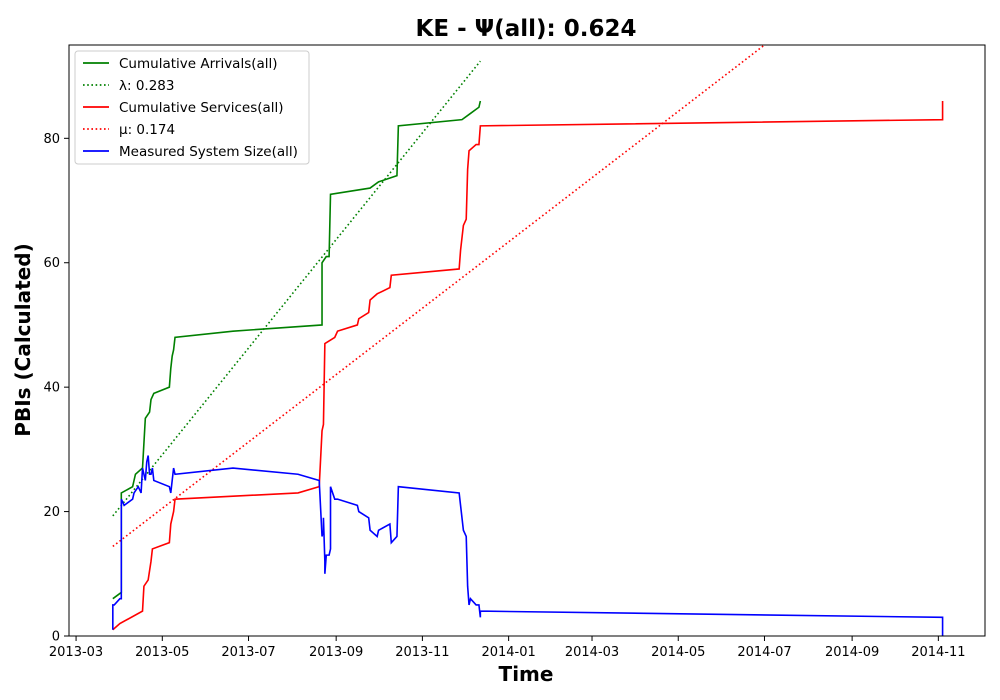 The image size is (1000, 700). Describe the element at coordinates (51, 388) in the screenshot. I see `y-tick-label: 40` at that location.